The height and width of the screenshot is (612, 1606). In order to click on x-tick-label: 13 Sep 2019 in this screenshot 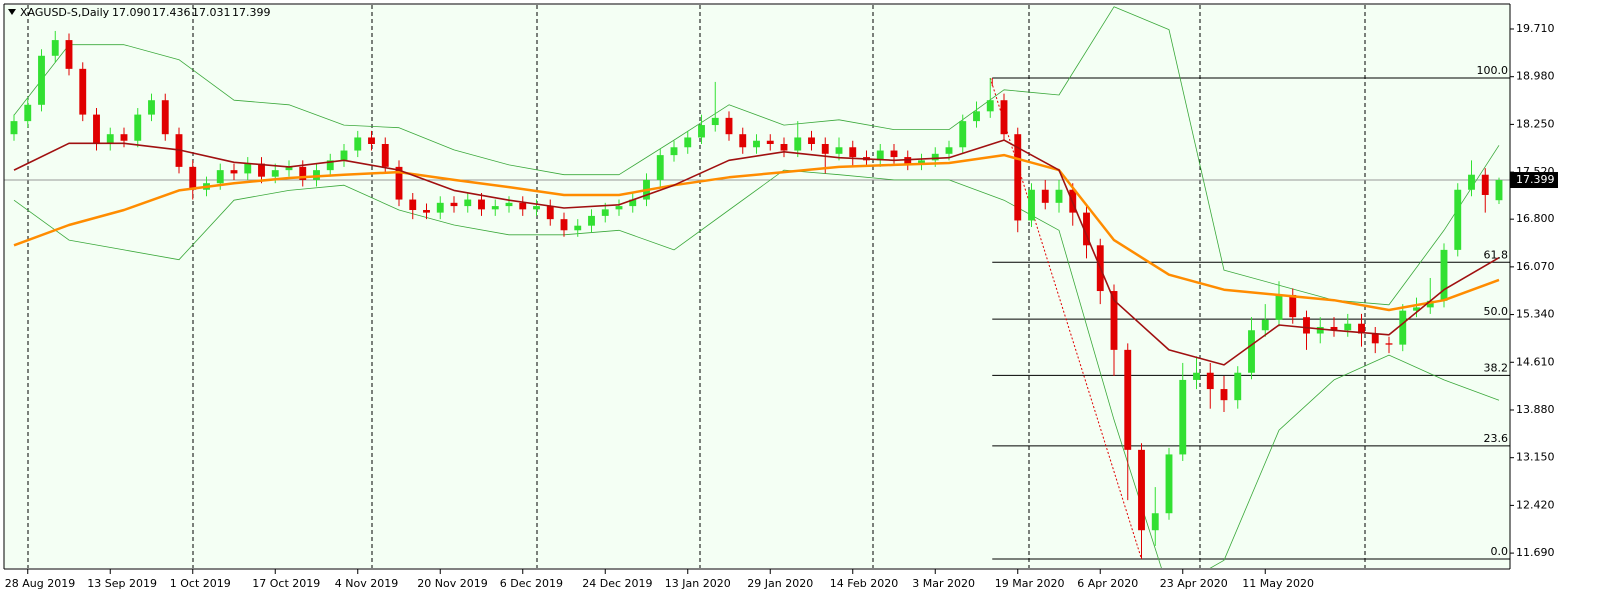, I will do `click(122, 583)`.